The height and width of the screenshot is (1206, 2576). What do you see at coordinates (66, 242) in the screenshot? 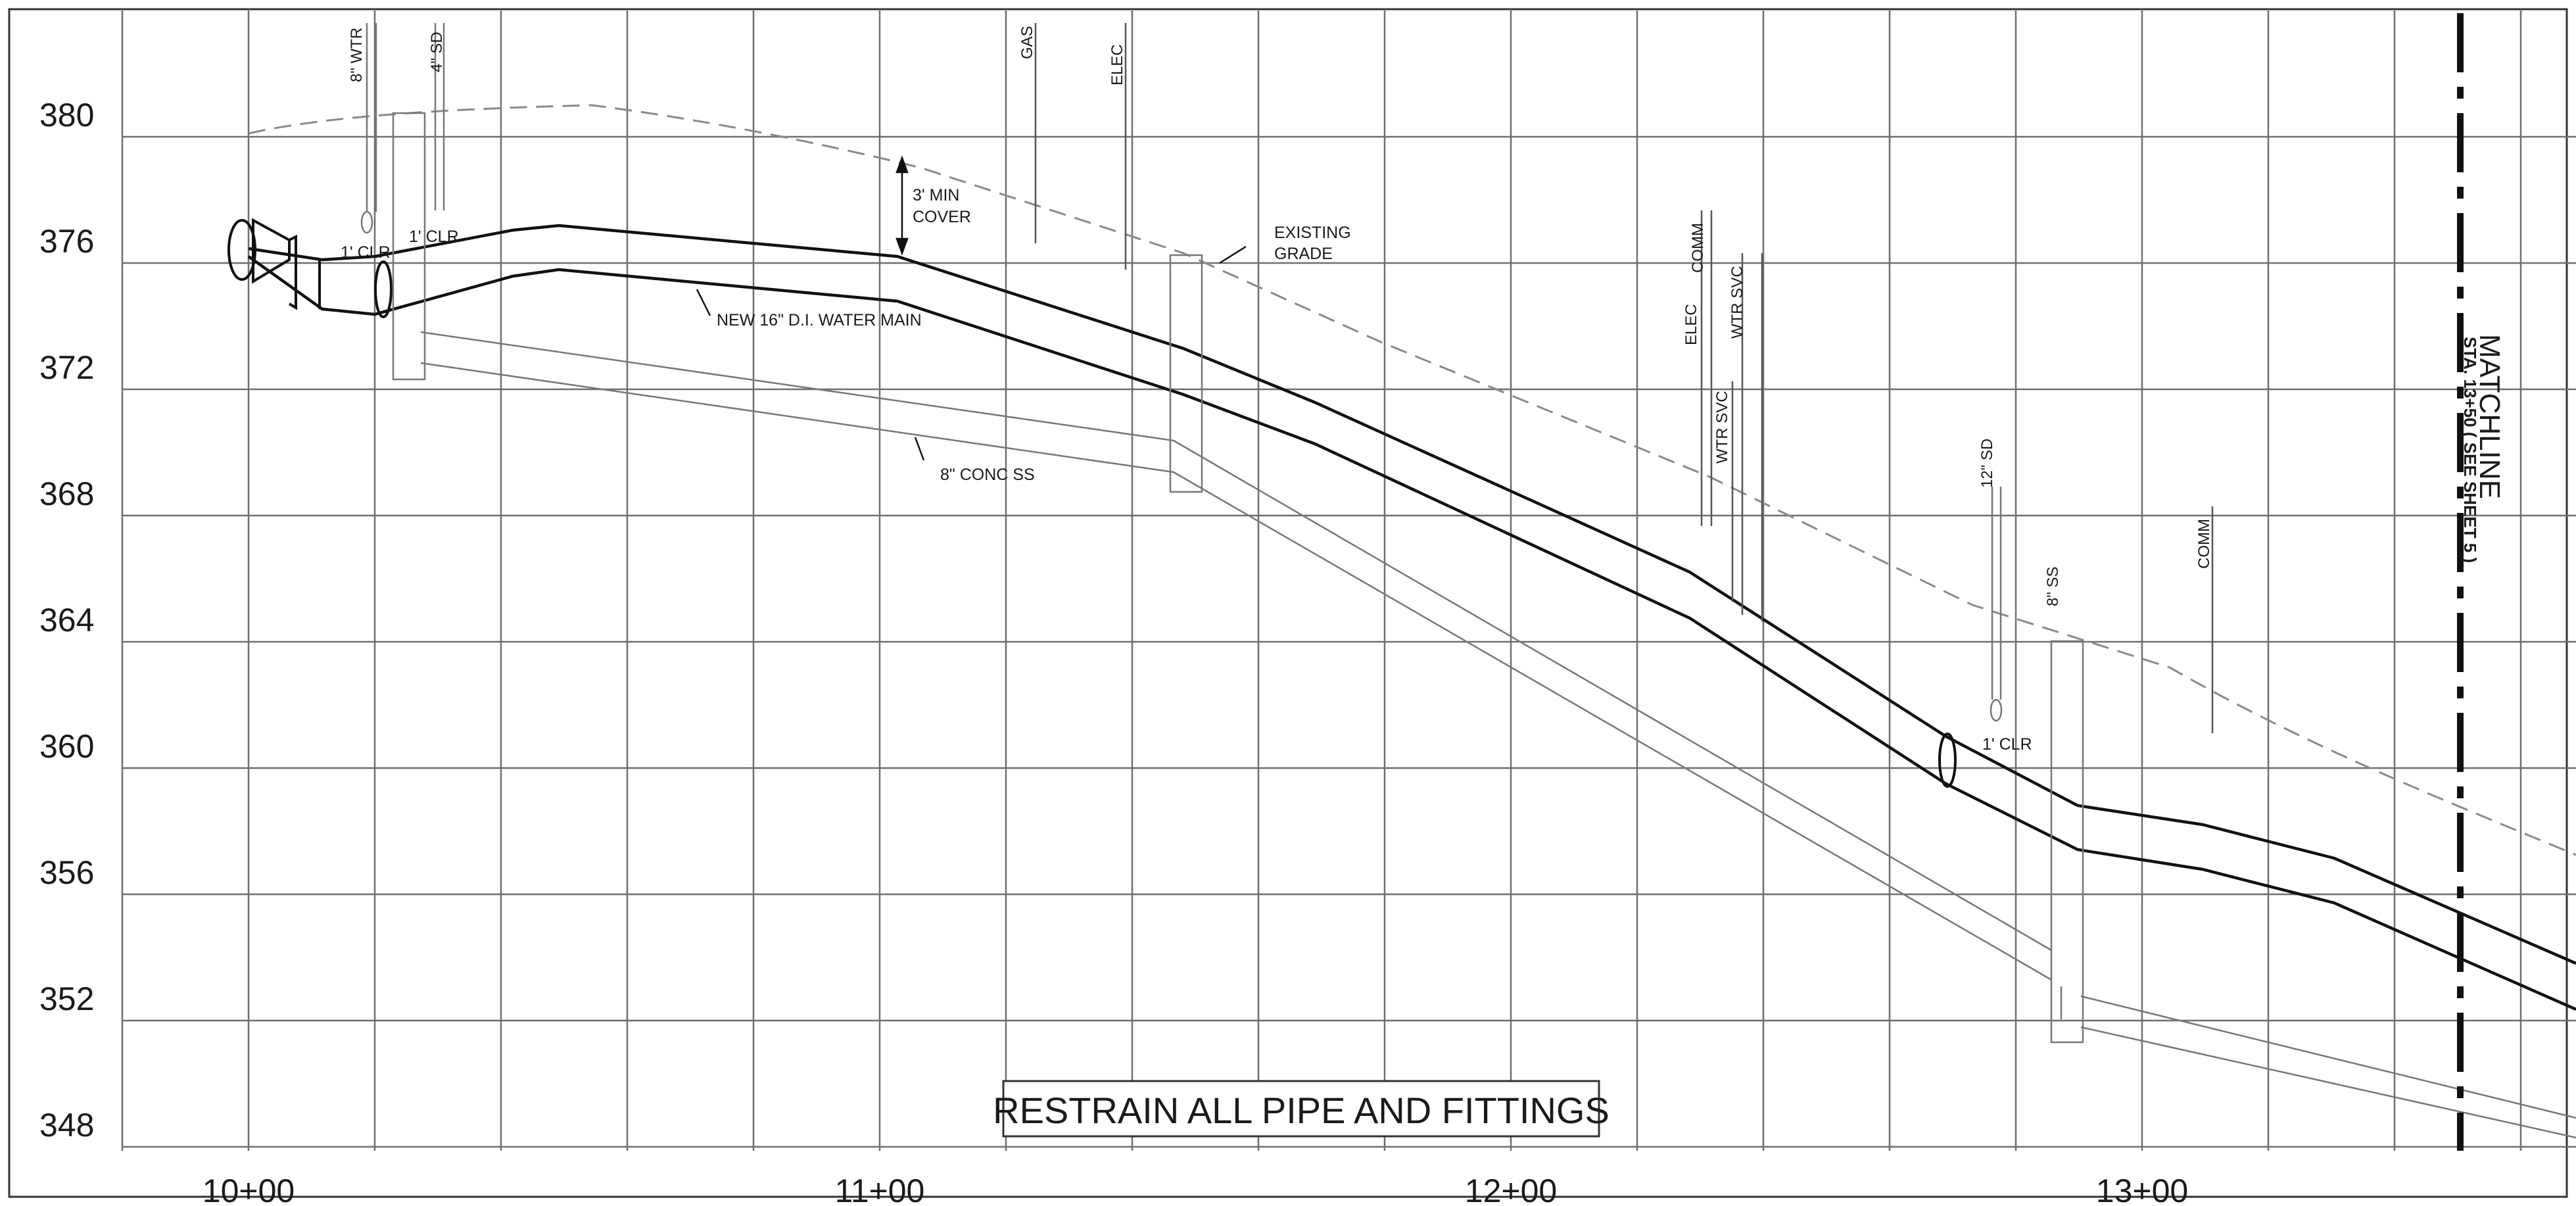
I see `elevation-label: 376` at bounding box center [66, 242].